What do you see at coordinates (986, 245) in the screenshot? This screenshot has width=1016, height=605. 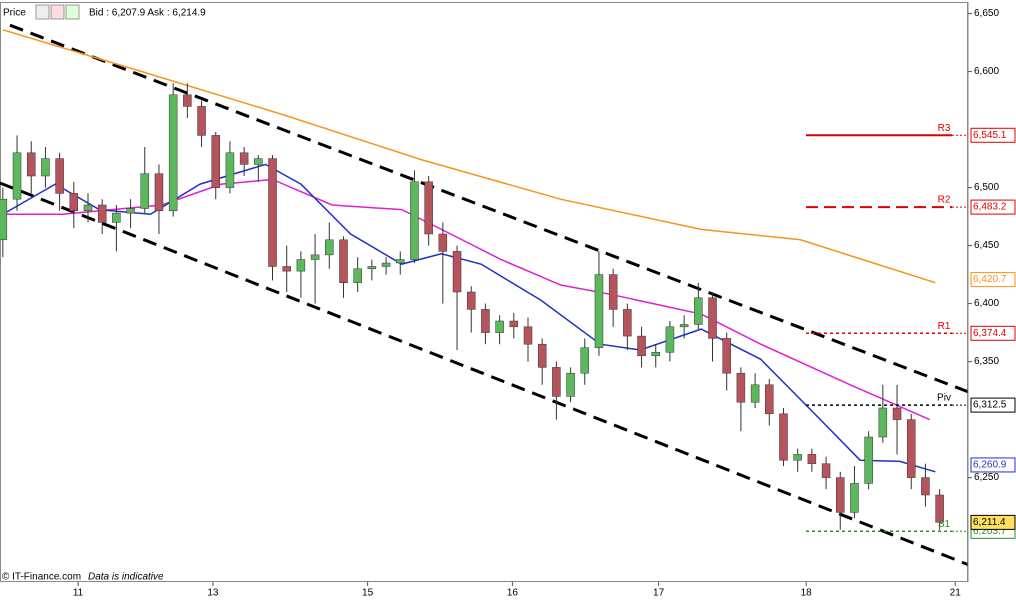 I see `y-tick-label: 6,450` at bounding box center [986, 245].